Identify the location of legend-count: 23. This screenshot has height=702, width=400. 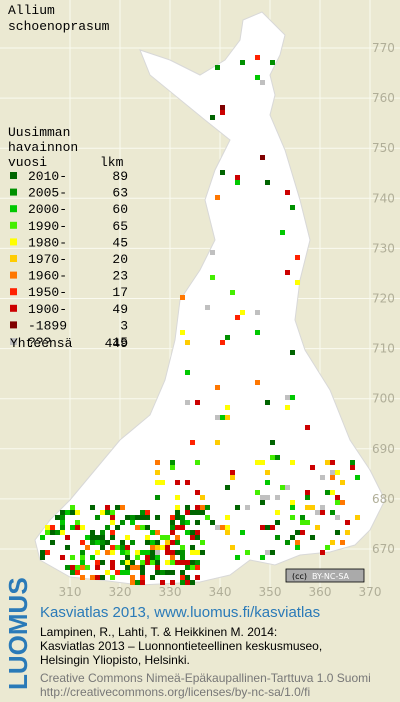
(120, 276).